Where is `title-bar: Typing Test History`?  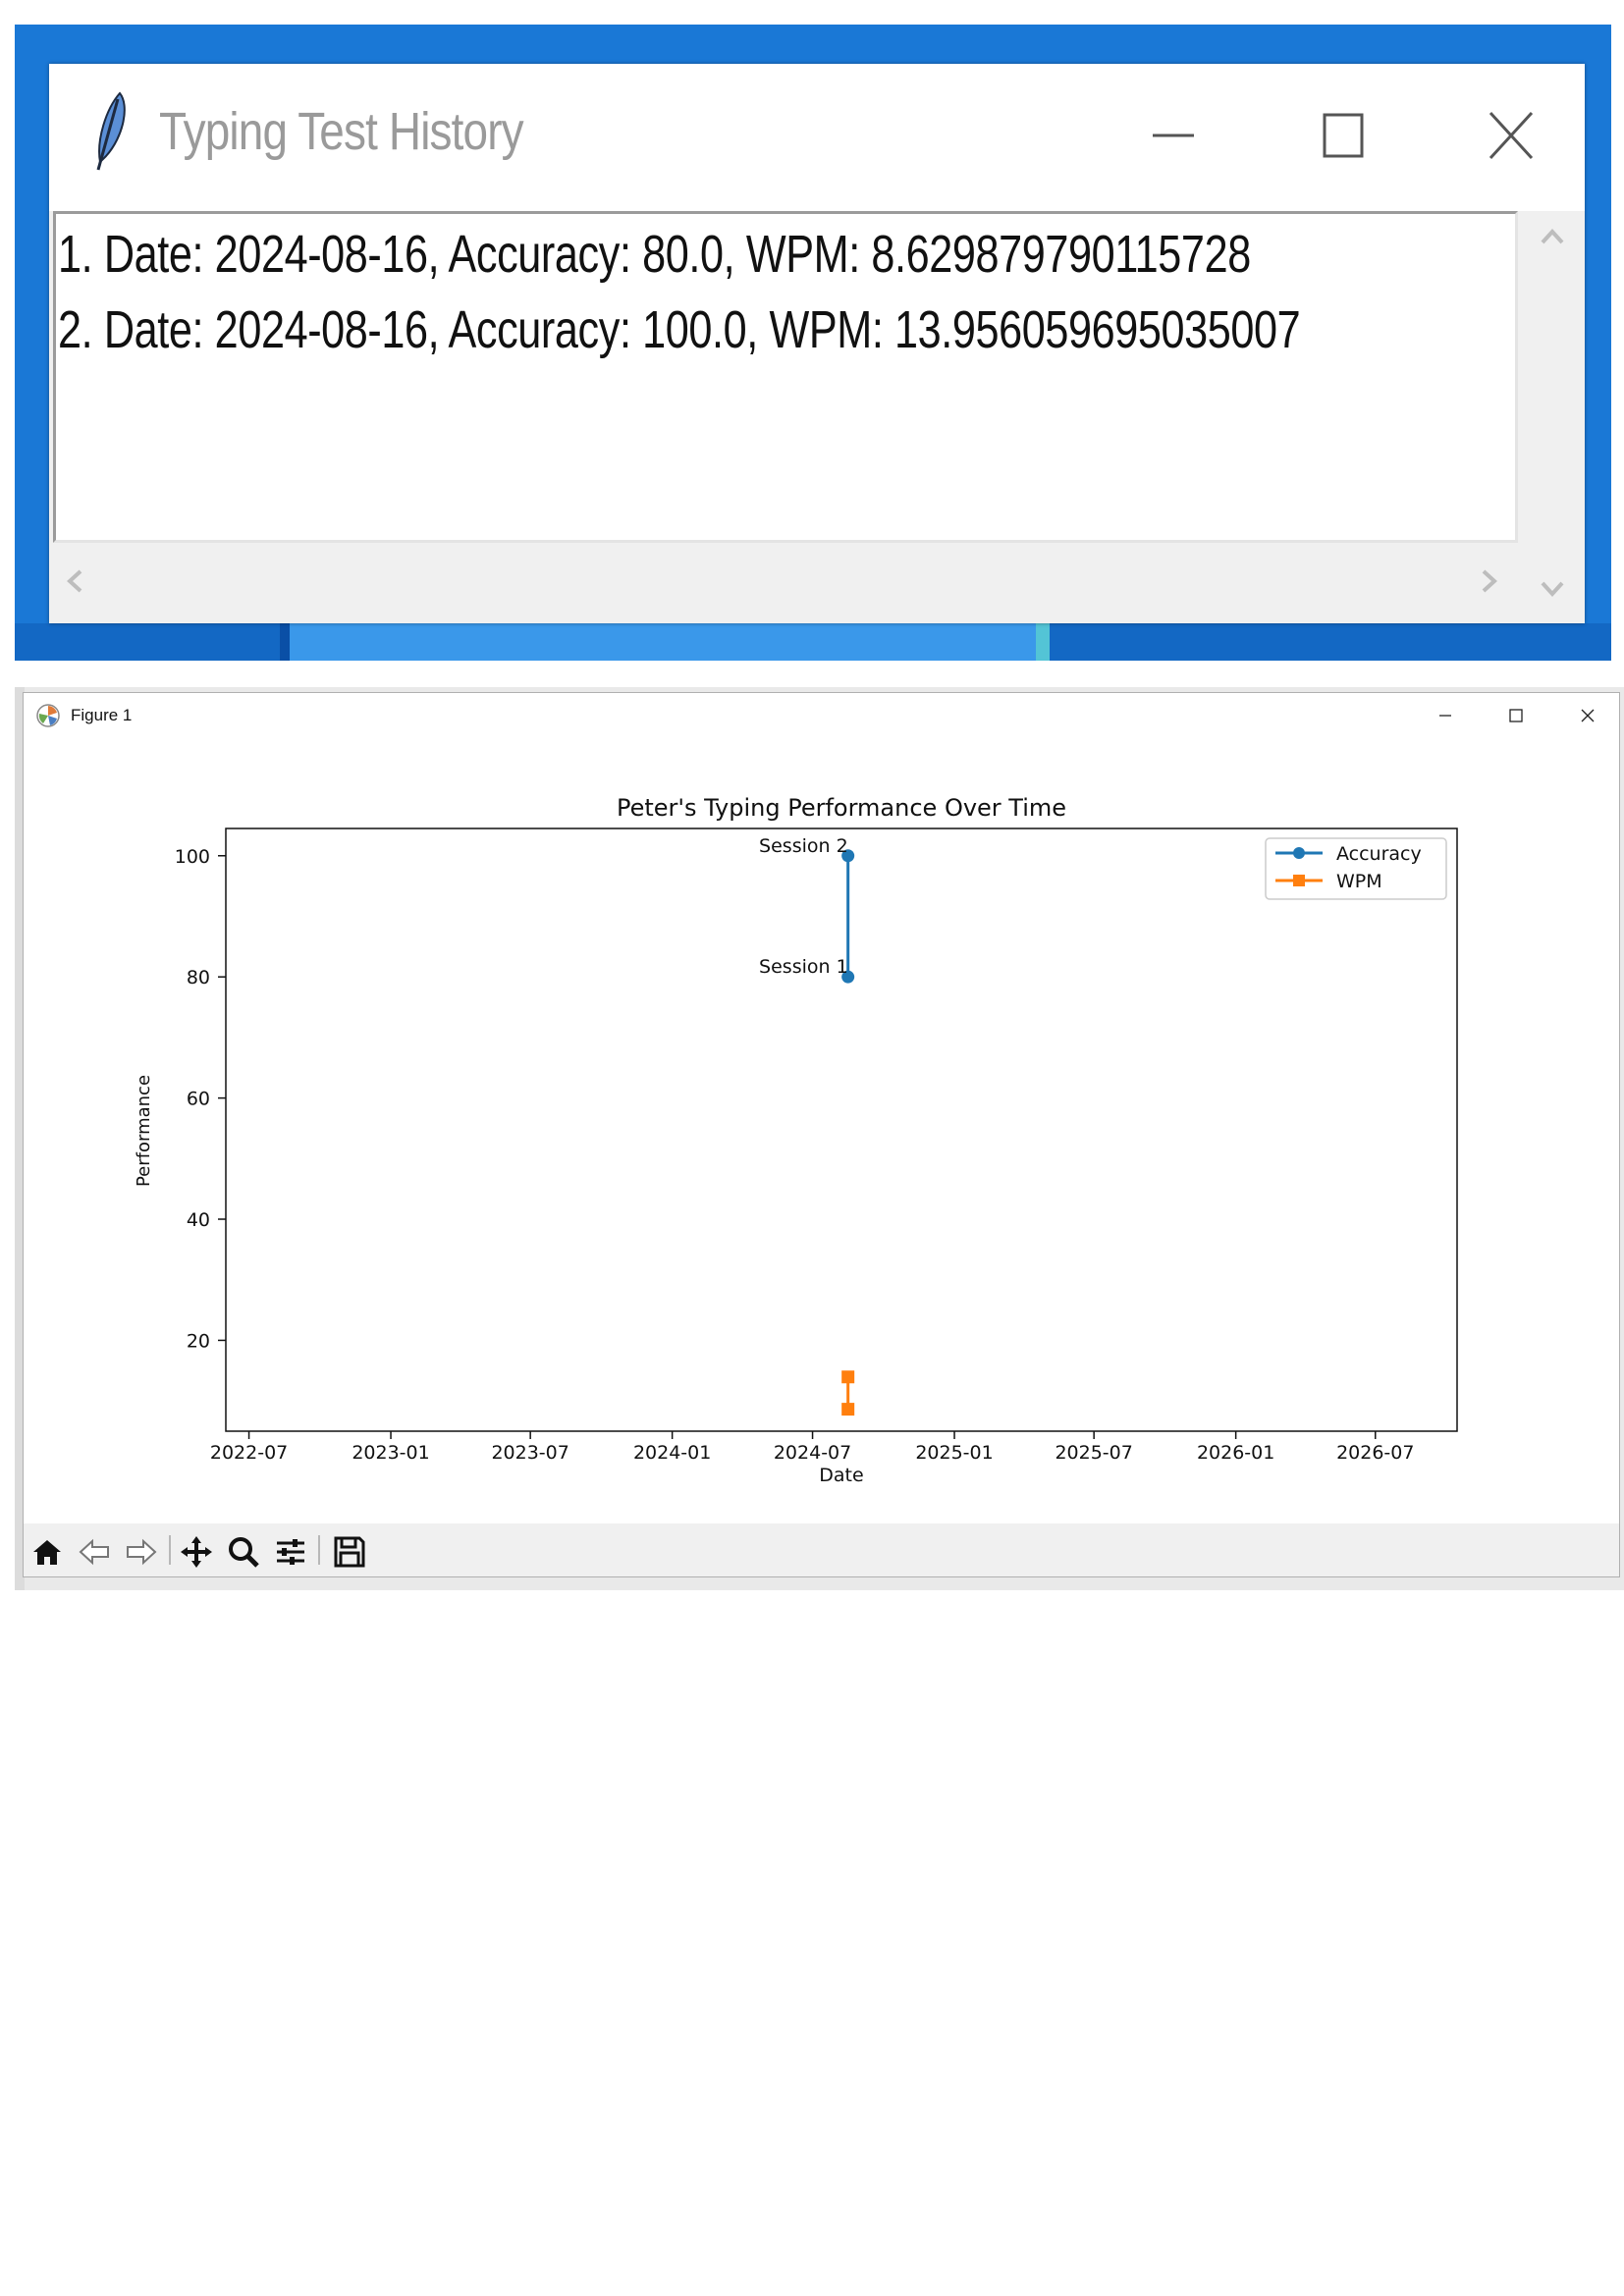 title-bar: Typing Test History is located at coordinates (817, 137).